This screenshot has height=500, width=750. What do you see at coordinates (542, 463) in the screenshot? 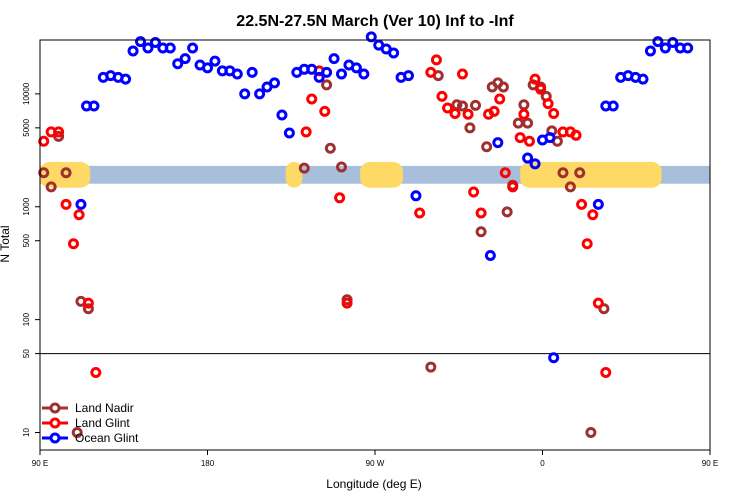
I see `x-tick-label: 0` at bounding box center [542, 463].